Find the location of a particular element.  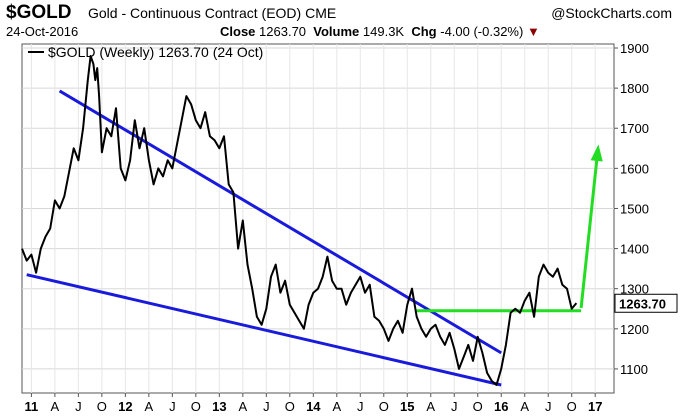

chg-label: Chg is located at coordinates (424, 31).